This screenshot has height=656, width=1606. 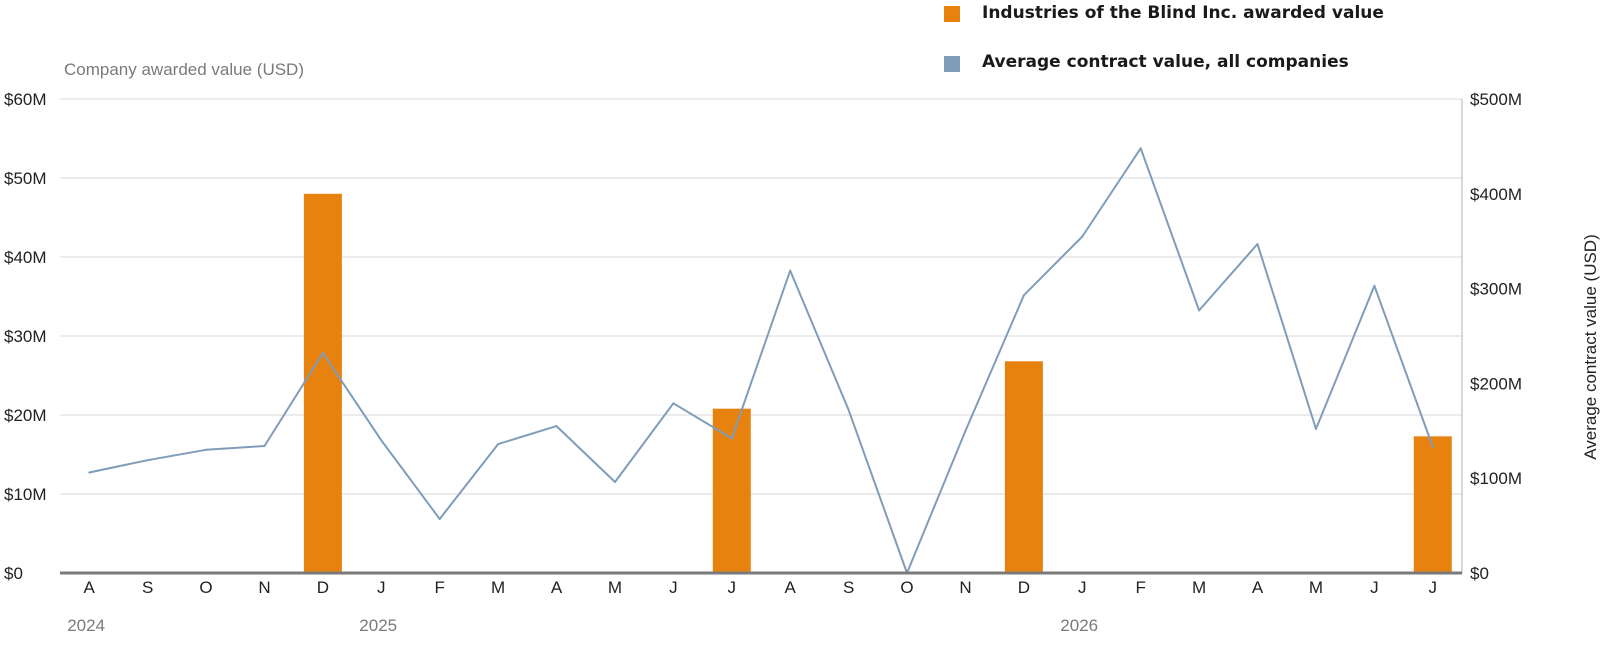 What do you see at coordinates (1496, 383) in the screenshot?
I see `y-right-tick-label: $200M` at bounding box center [1496, 383].